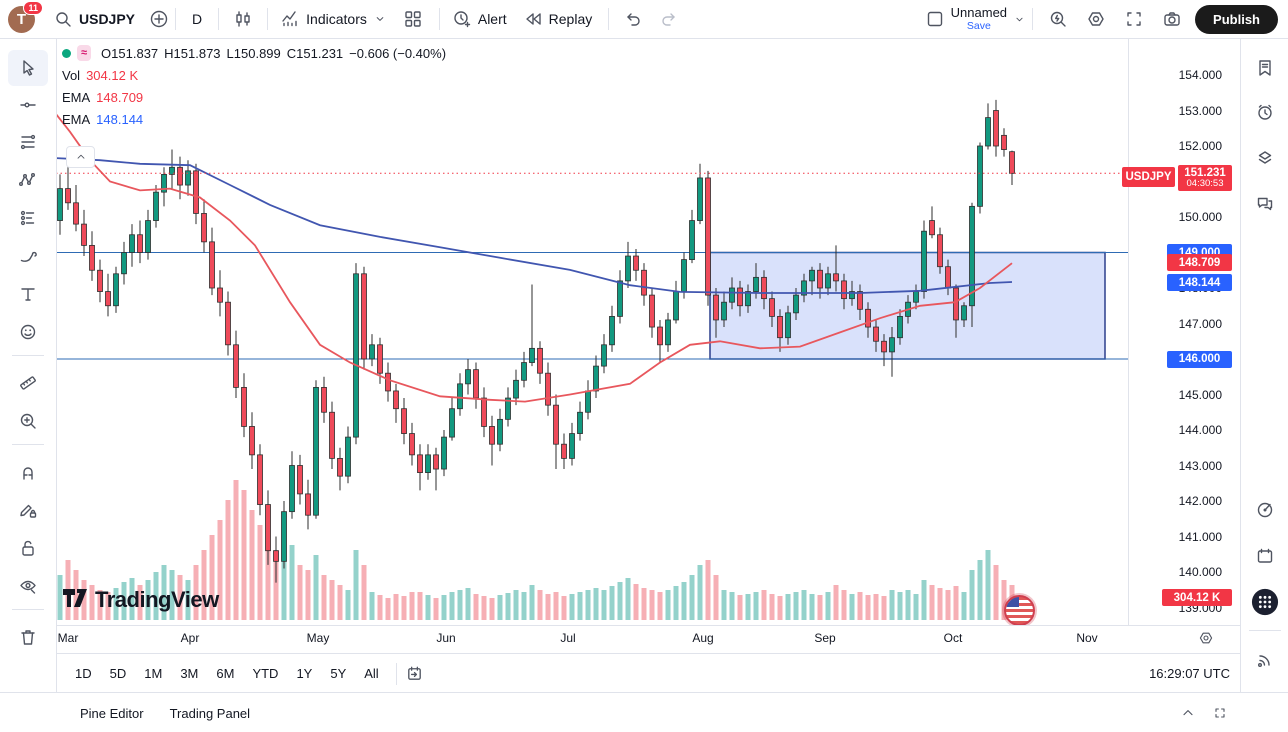  I want to click on ema-fast-legend-row: EMA 148.709, so click(254, 97).